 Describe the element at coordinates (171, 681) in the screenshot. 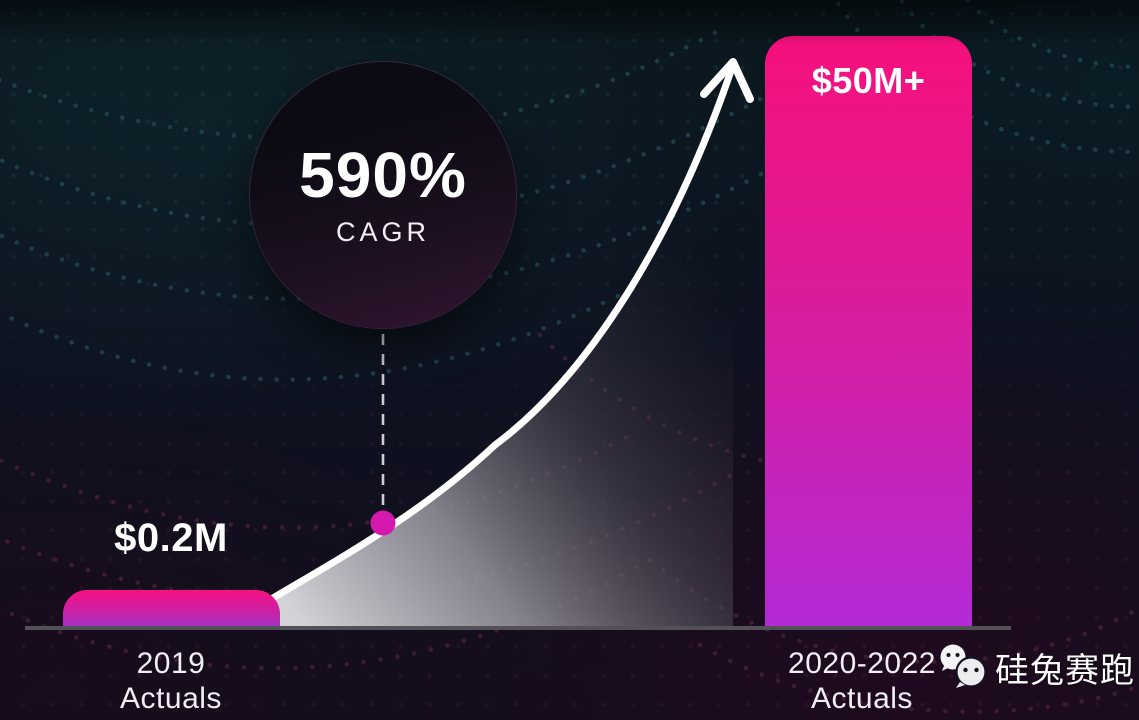

I see `x-label-2019: 2019 Actuals` at that location.